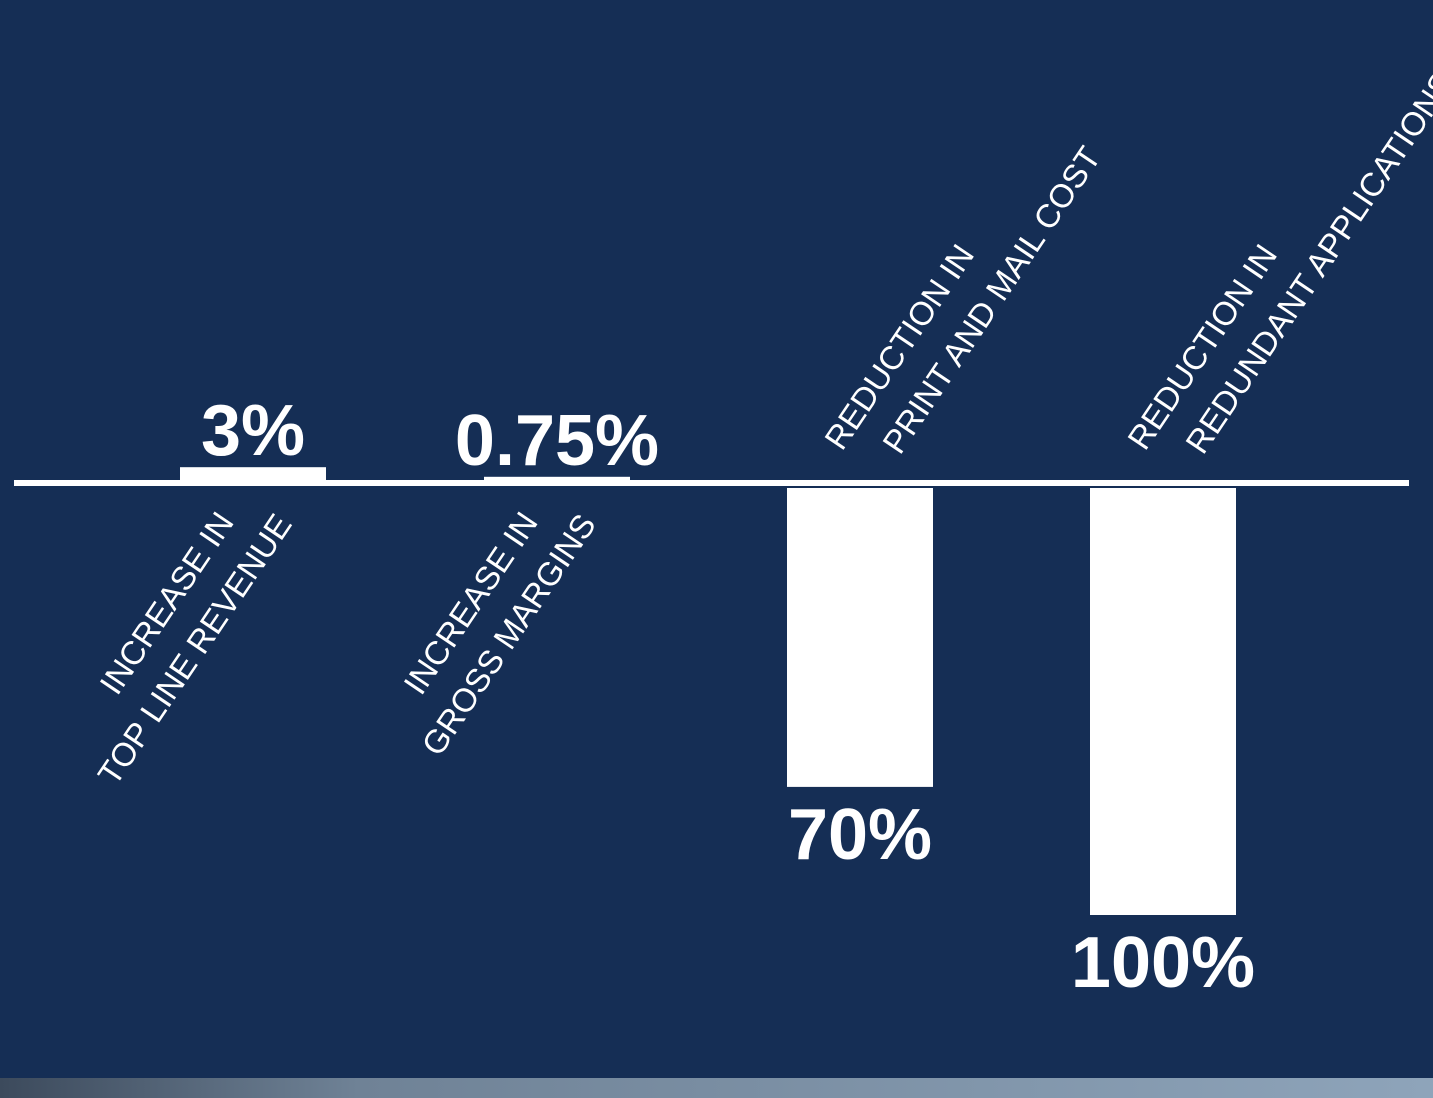  What do you see at coordinates (557, 441) in the screenshot?
I see `value-label: 0.75%` at bounding box center [557, 441].